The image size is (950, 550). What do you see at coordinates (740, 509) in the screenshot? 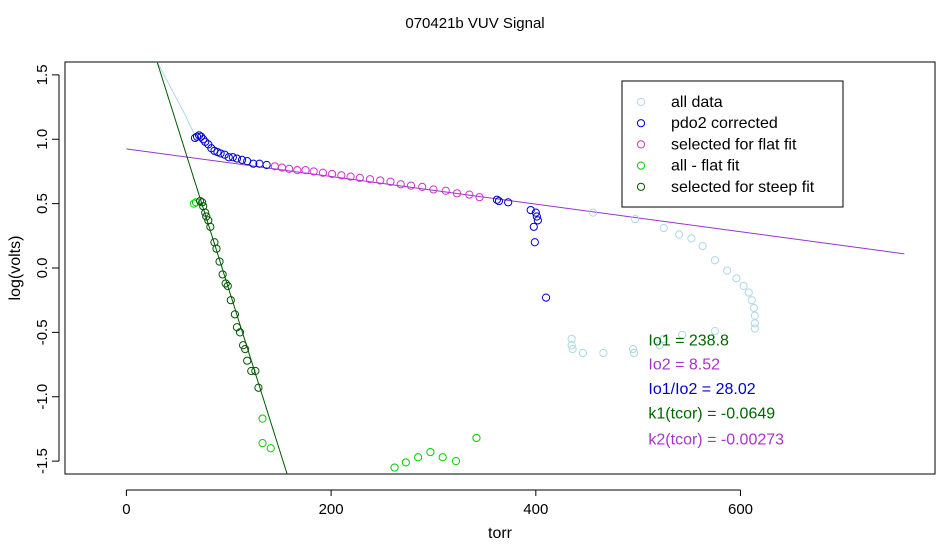
I see `x-tick-label: 600` at bounding box center [740, 509].